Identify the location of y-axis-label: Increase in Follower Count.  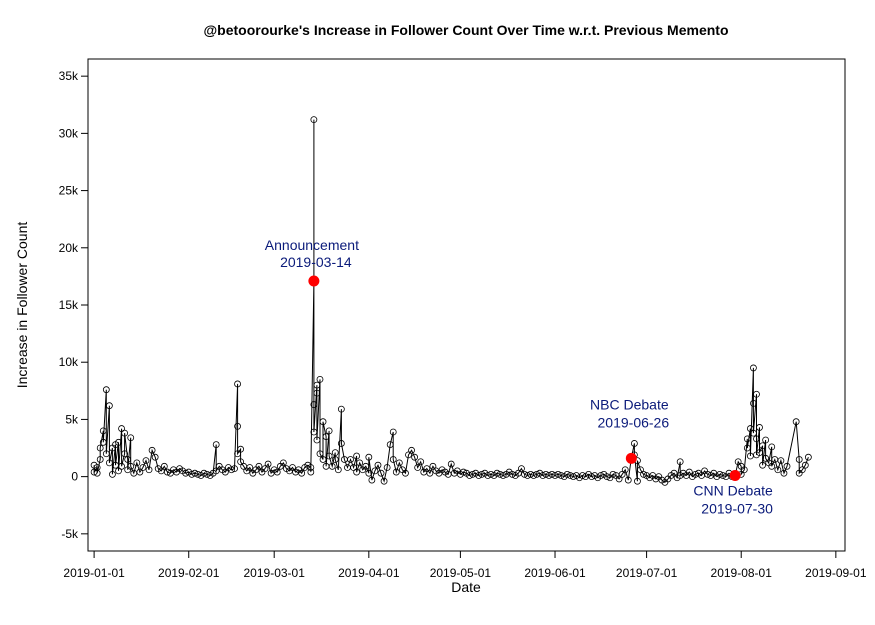
(22, 305).